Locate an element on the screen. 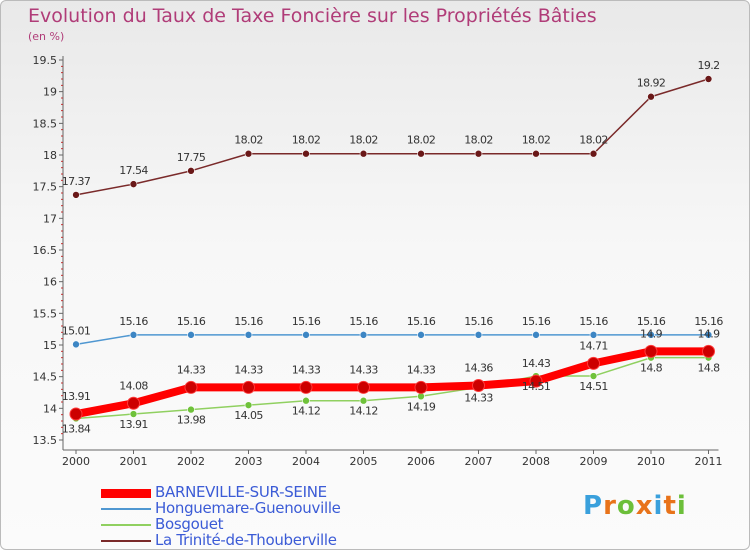 This screenshot has height=550, width=750. y-tick-label: 15.5 is located at coordinates (45, 313).